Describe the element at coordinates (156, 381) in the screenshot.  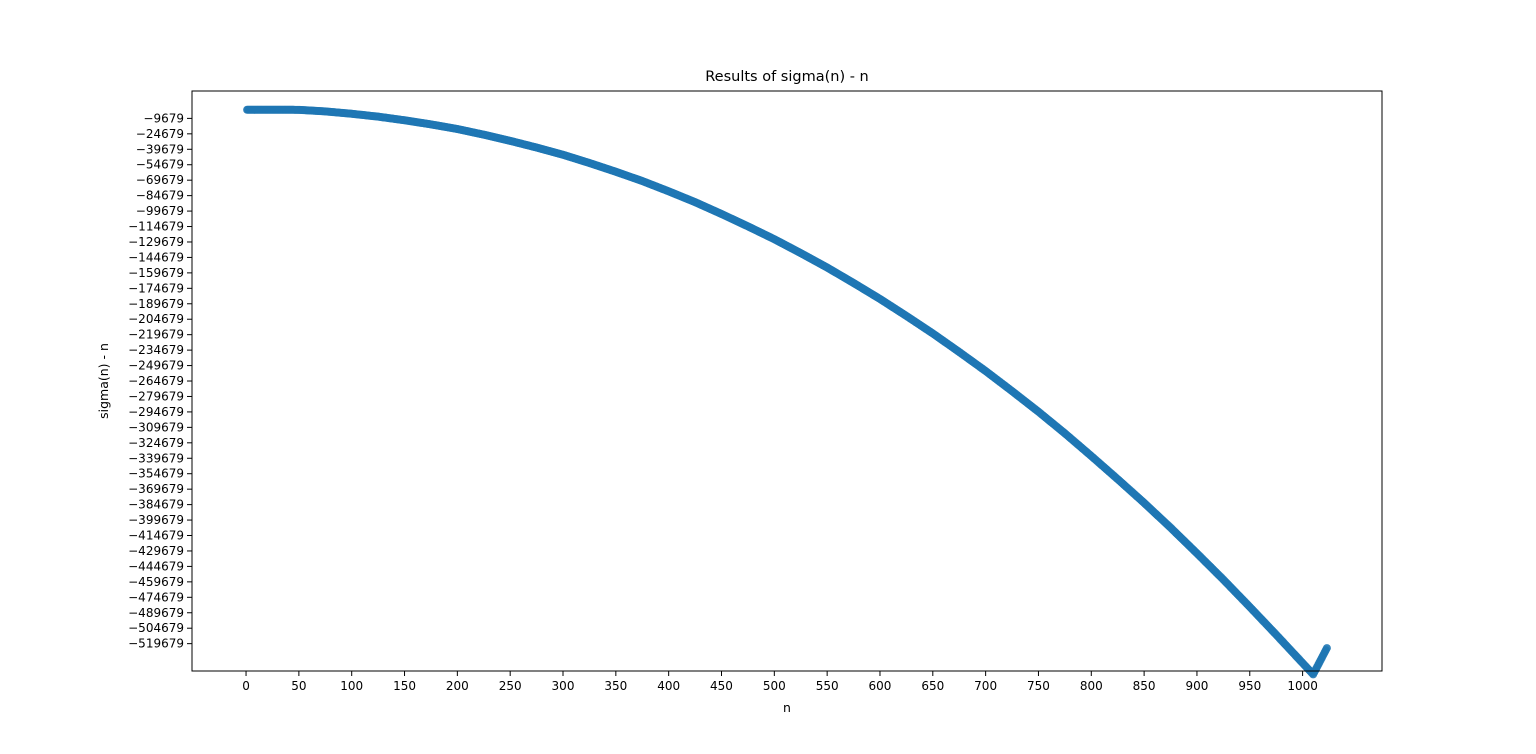
I see `y-tick-label: −264679` at that location.